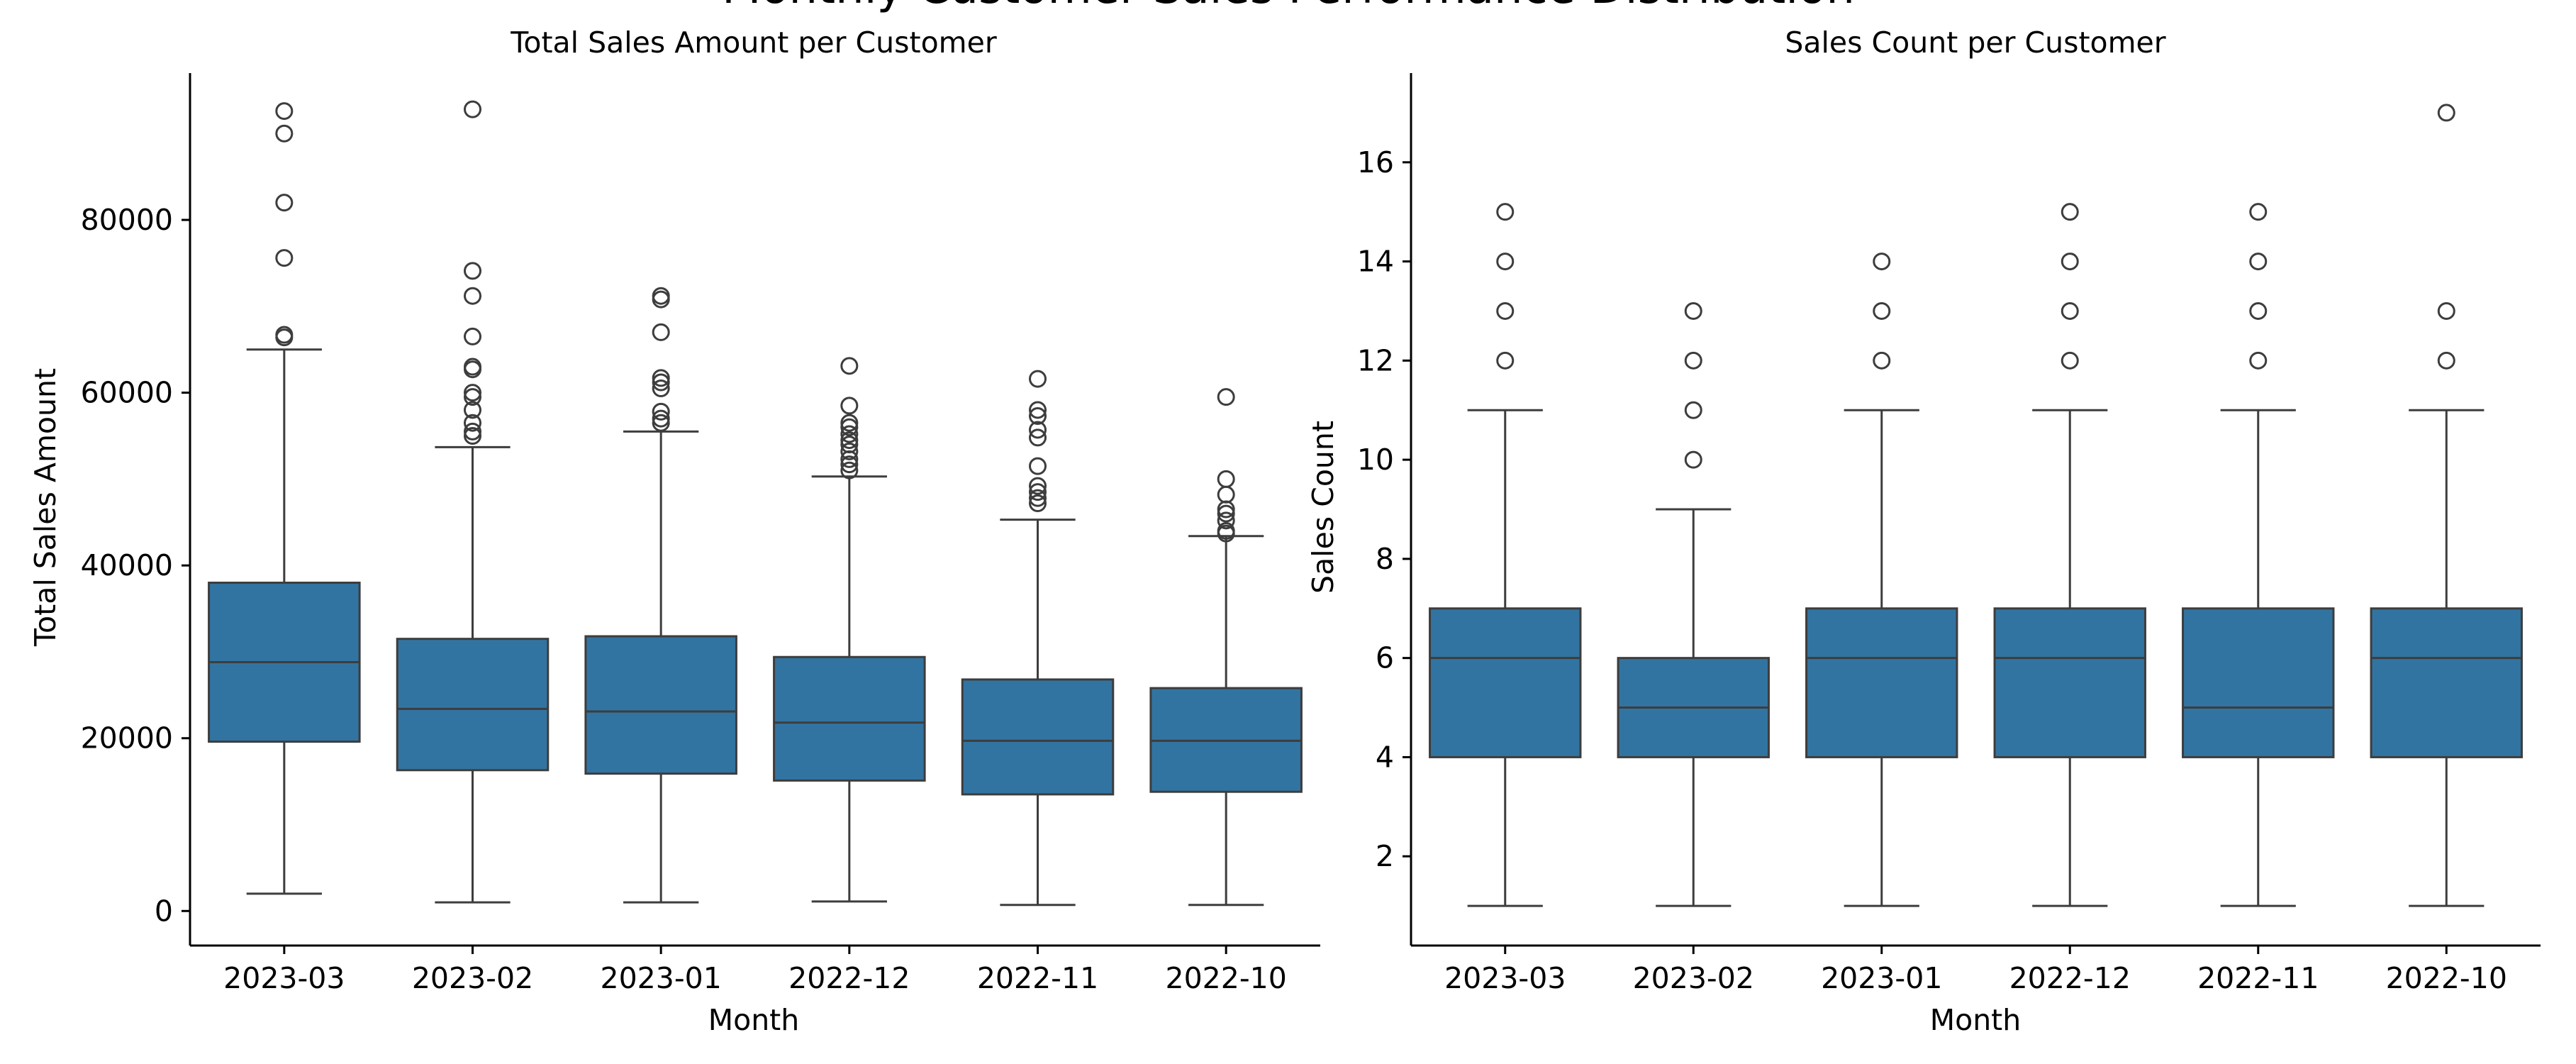 This screenshot has height=1064, width=2576. Describe the element at coordinates (1385, 856) in the screenshot. I see `y-tick-label: 2` at that location.